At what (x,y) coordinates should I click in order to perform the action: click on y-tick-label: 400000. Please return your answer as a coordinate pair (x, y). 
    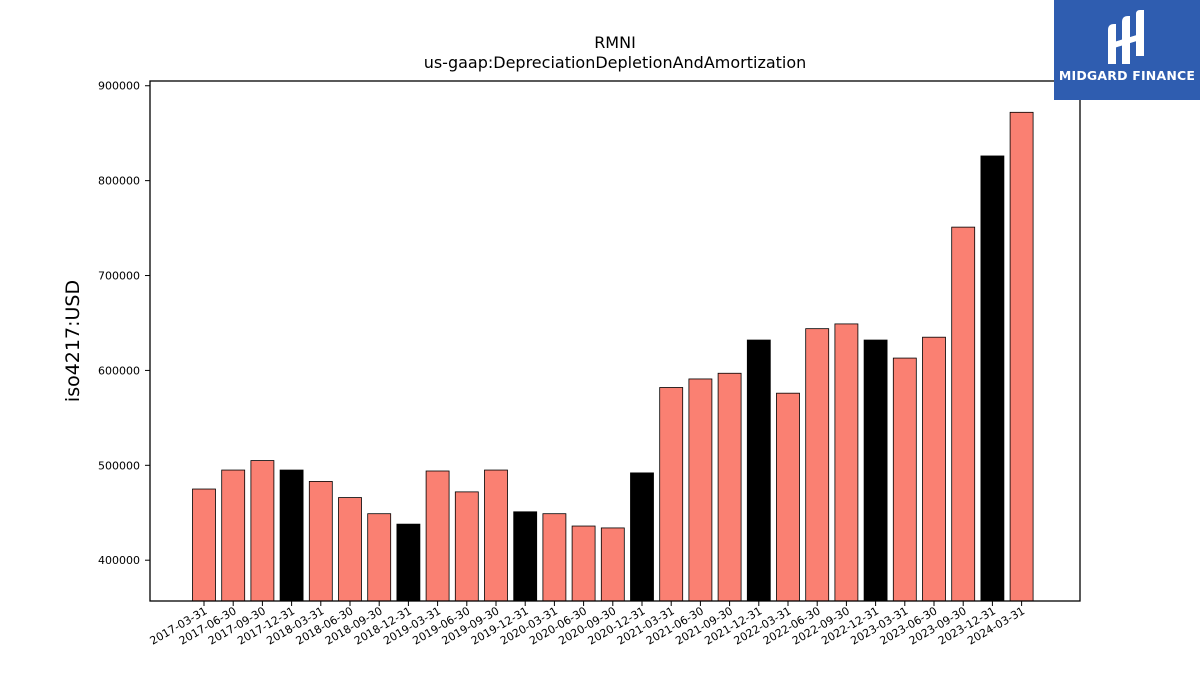
    Looking at the image, I should click on (119, 560).